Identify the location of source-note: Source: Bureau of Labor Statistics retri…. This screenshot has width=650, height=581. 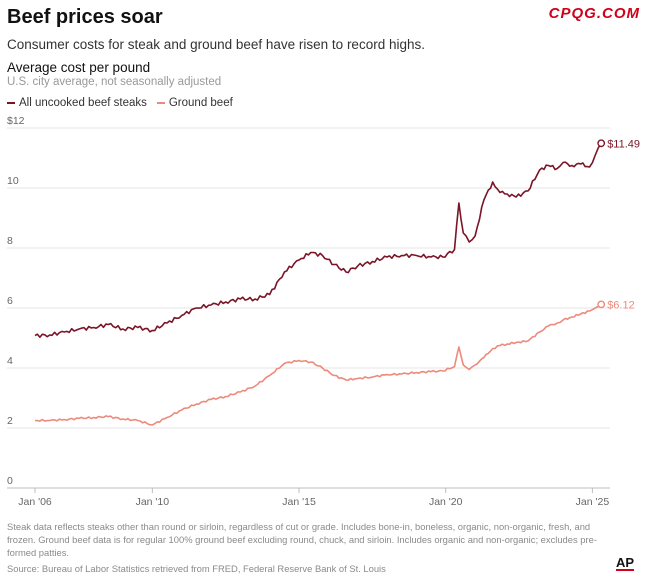
(196, 568).